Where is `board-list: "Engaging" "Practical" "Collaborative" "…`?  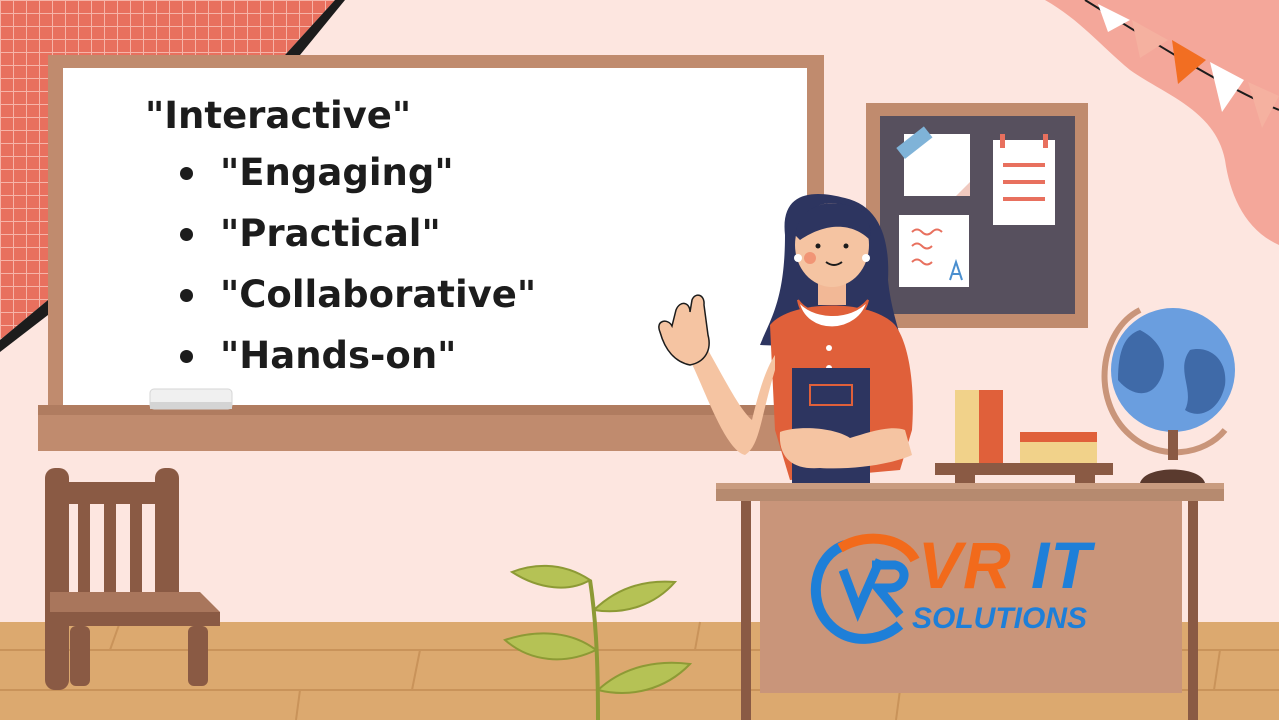
board-list: "Engaging" "Practical" "Collaborative" "… is located at coordinates (340, 264).